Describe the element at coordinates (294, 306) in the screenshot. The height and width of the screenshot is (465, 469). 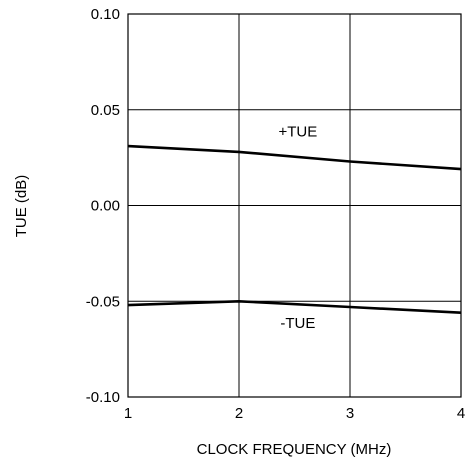
I see `series-line-minus-tue` at that location.